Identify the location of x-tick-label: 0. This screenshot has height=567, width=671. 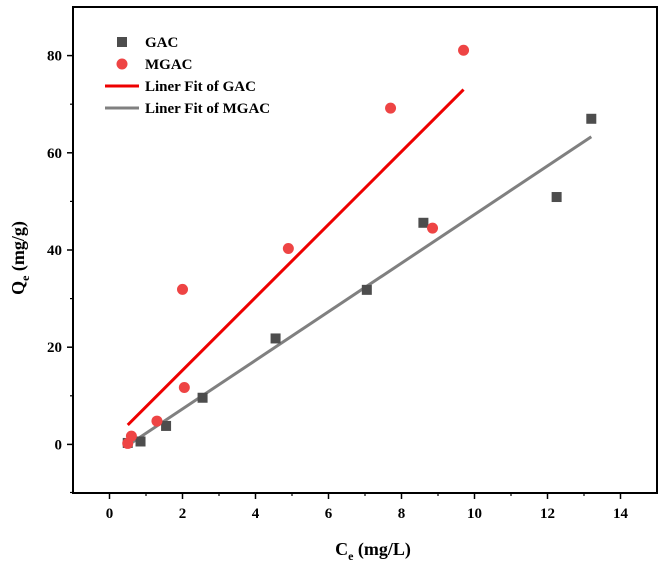
(110, 514).